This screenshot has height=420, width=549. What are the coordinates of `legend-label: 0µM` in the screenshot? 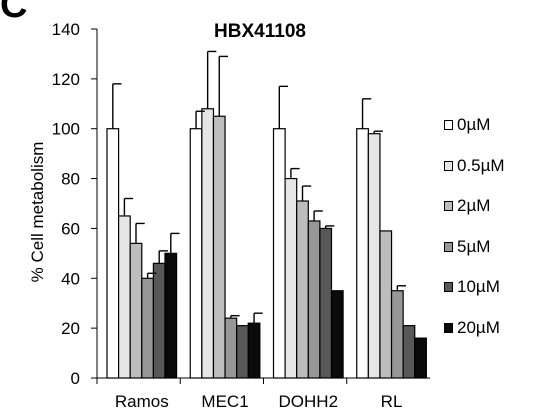 It's located at (474, 124).